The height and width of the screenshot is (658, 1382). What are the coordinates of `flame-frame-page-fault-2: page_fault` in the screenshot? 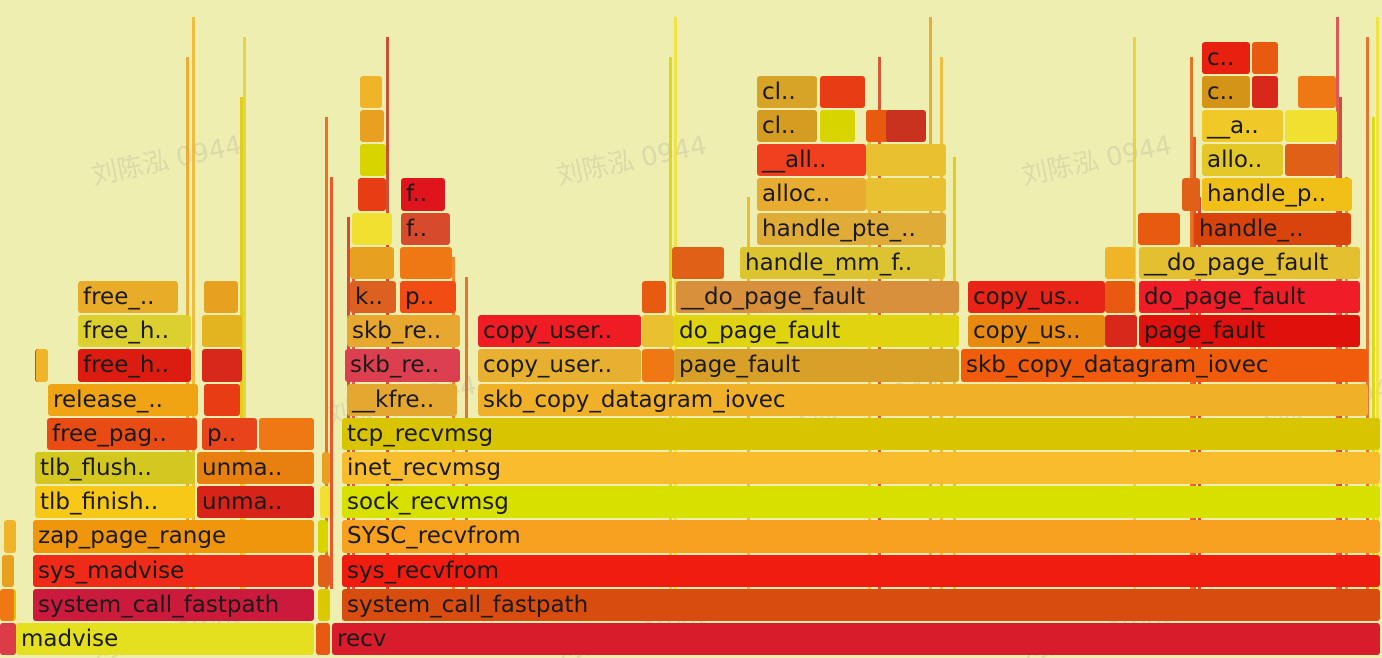 It's located at (1249, 331).